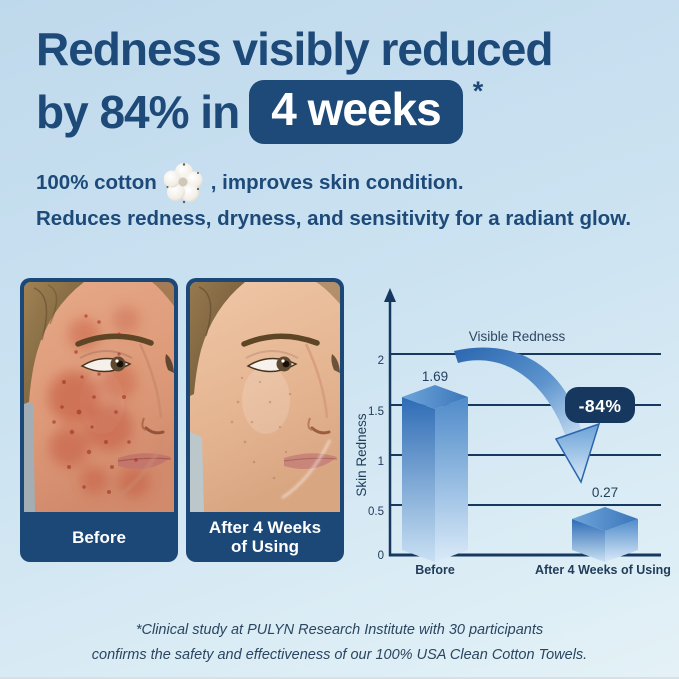 The width and height of the screenshot is (679, 679). I want to click on before-photo, so click(99, 397).